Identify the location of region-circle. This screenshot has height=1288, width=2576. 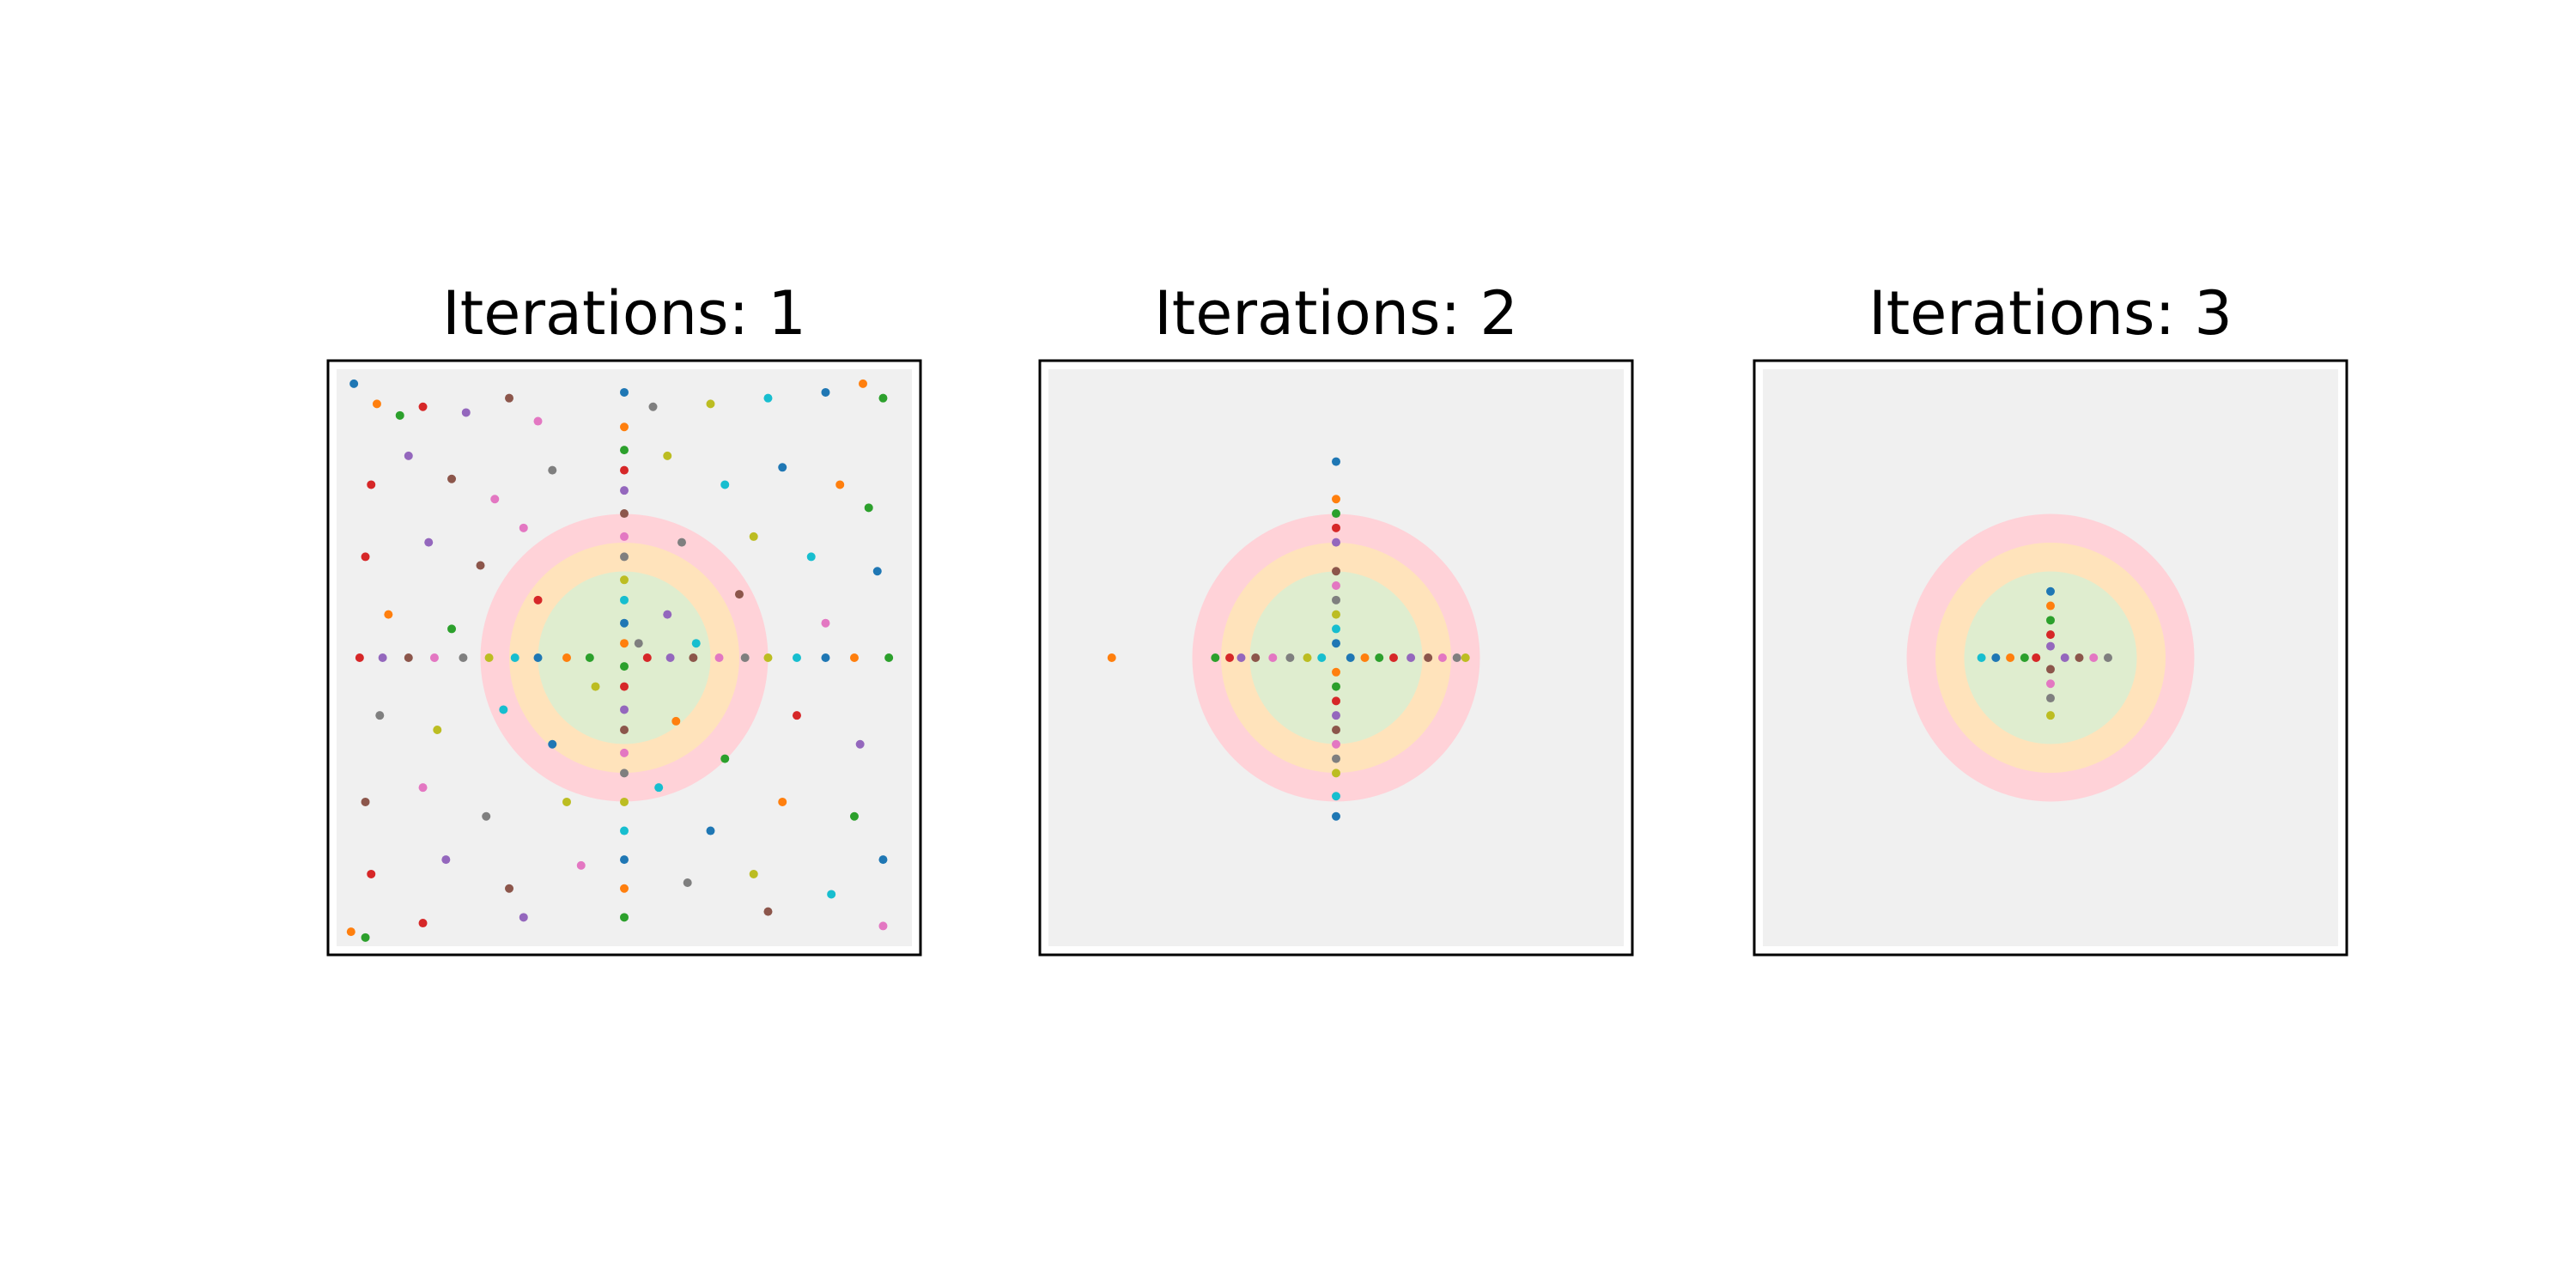
(2050, 658).